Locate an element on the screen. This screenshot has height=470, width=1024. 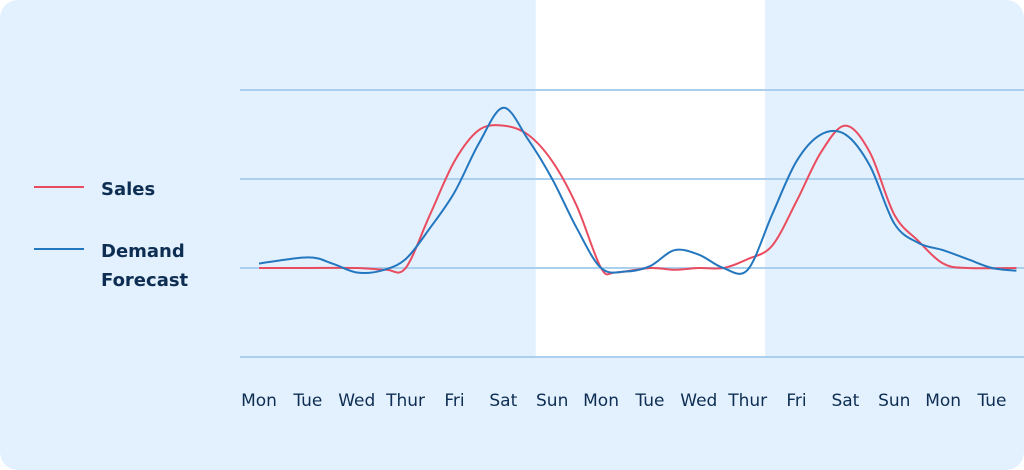
legend-label-forecast: Demand Forecast is located at coordinates (145, 266).